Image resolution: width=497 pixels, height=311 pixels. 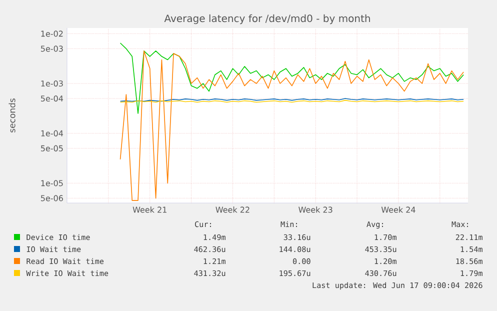 I want to click on y-tick-label: 1e-05, so click(x=52, y=183).